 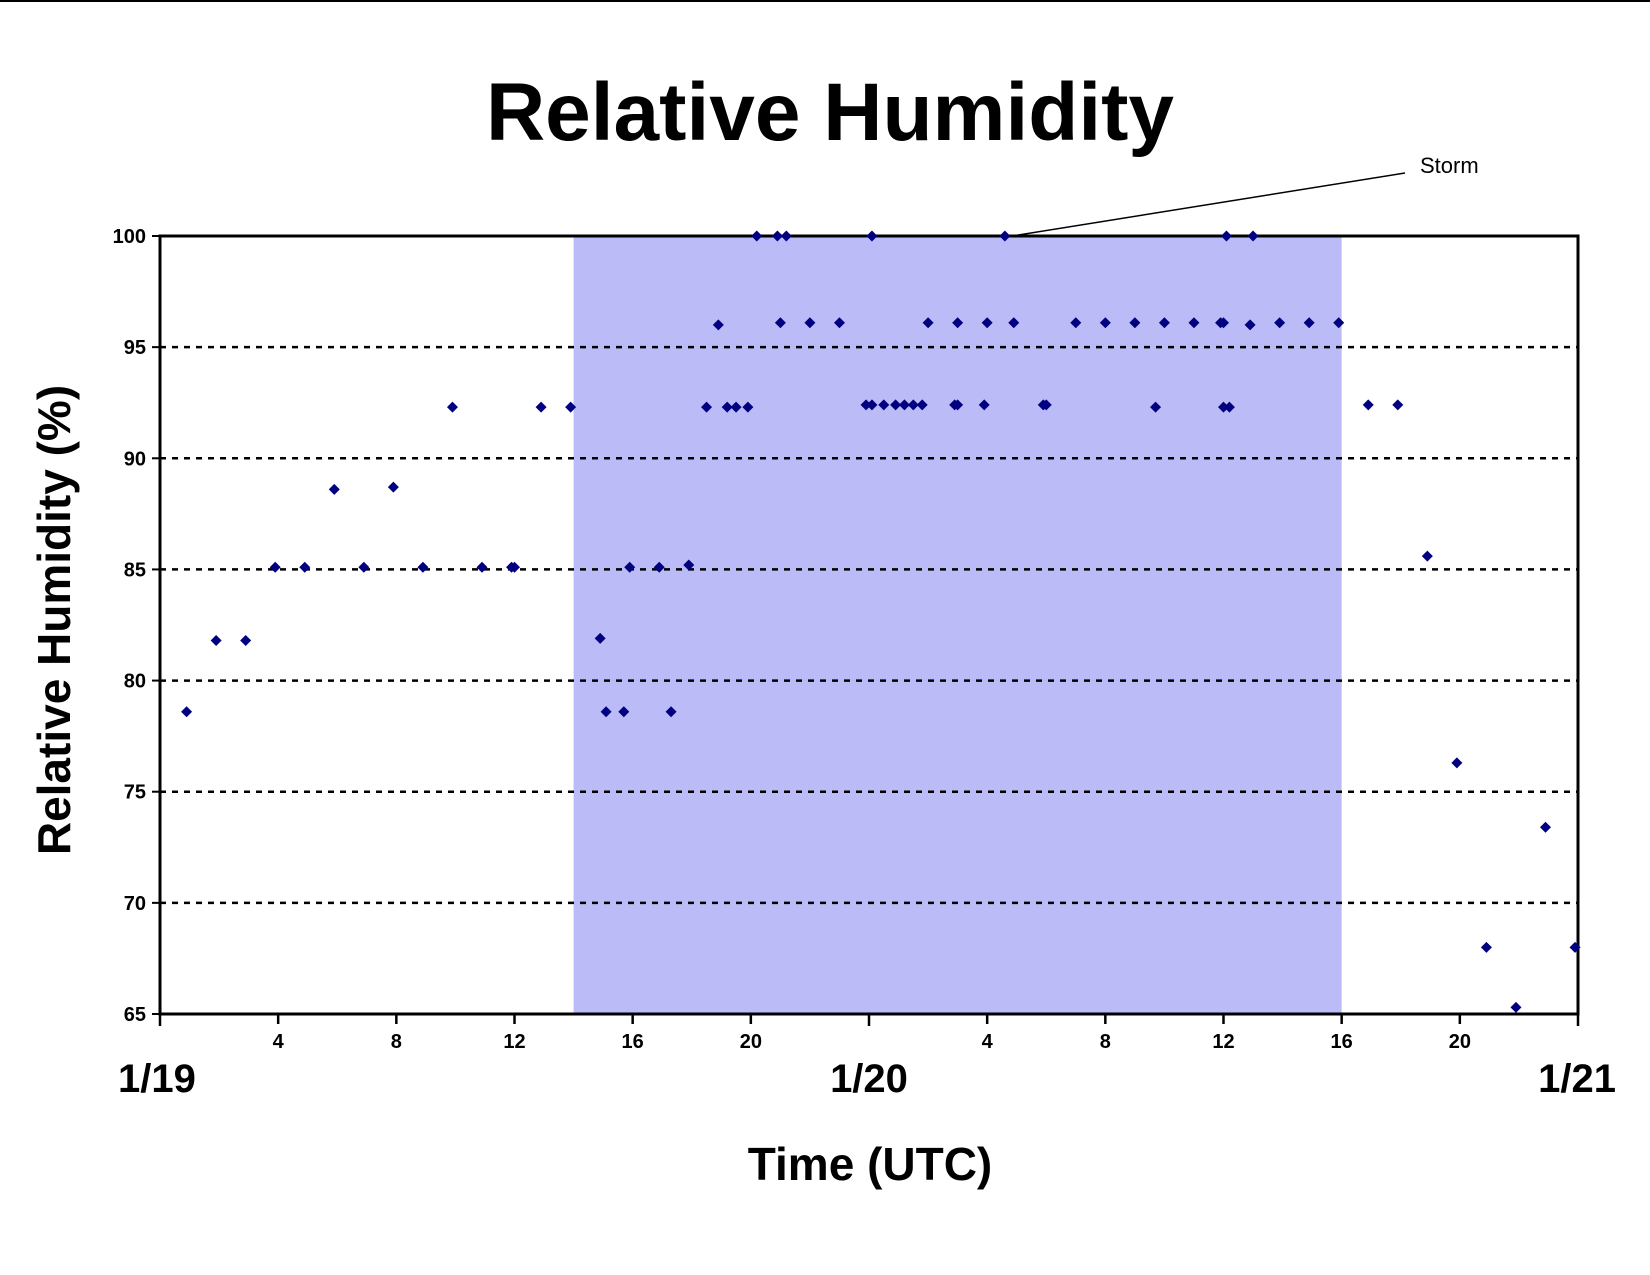 What do you see at coordinates (830, 112) in the screenshot?
I see `chart-title: Relative Humidity` at bounding box center [830, 112].